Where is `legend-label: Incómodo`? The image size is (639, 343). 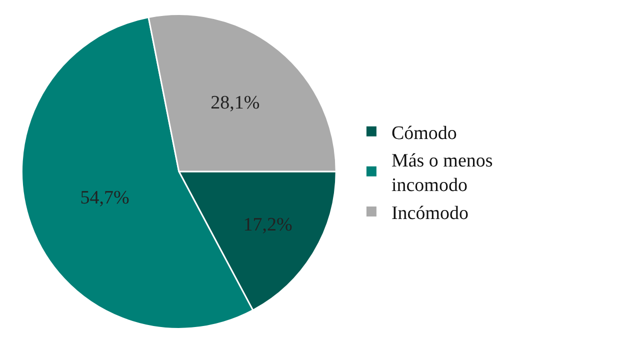
legend-label: Incómodo is located at coordinates (429, 213).